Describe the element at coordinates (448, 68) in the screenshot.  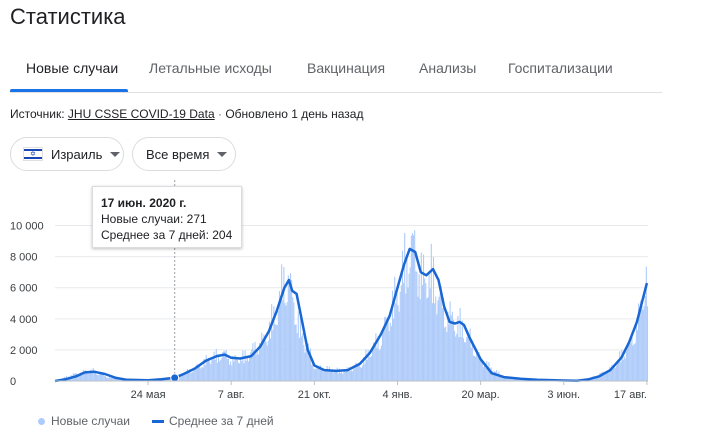
I see `tab-tests: Анализы` at that location.